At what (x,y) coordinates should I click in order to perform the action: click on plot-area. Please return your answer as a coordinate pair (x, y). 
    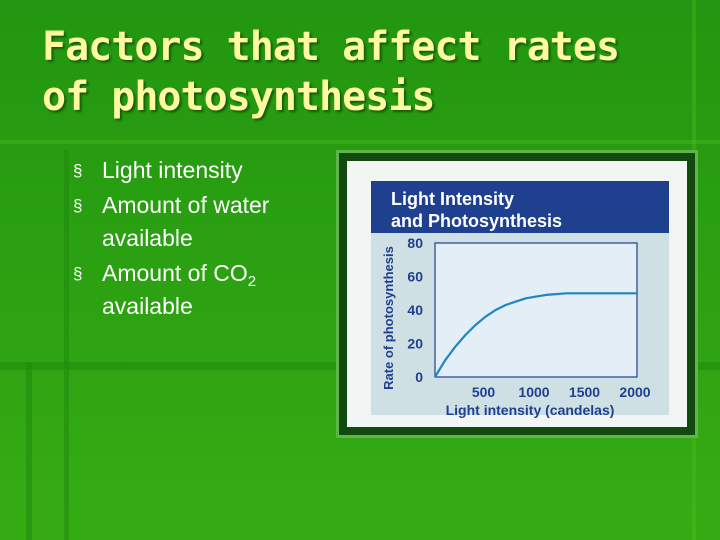
    Looking at the image, I should click on (536, 310).